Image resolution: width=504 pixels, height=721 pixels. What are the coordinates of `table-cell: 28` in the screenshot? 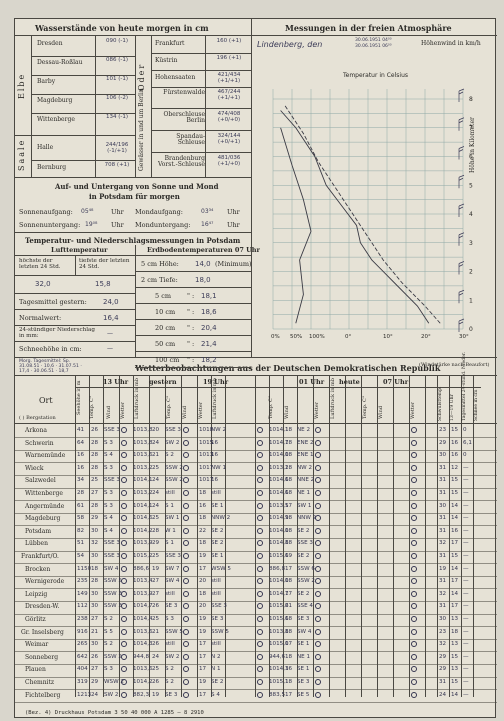 It's located at (95, 455).